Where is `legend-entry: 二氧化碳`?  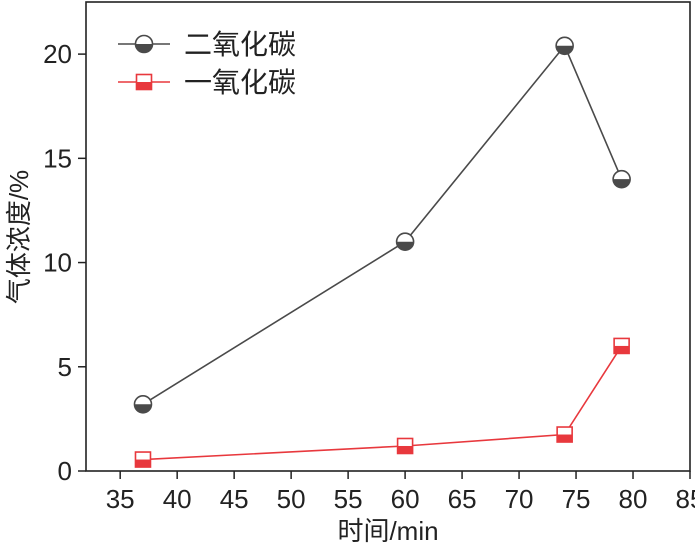
legend-entry: 二氧化碳 is located at coordinates (207, 44).